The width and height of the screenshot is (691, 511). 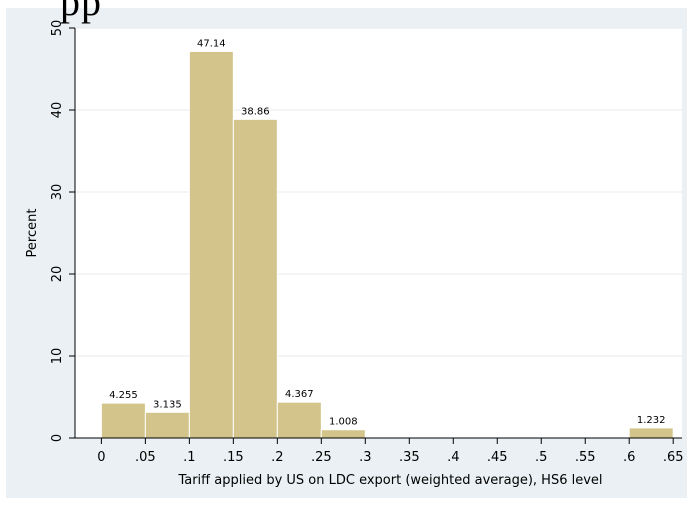 I want to click on x-axis-ticks: 0 .05 .1 .15 .2 .25 .3 .35 .4 .45 .5 .55 .6 .65, so click(x=390, y=451).